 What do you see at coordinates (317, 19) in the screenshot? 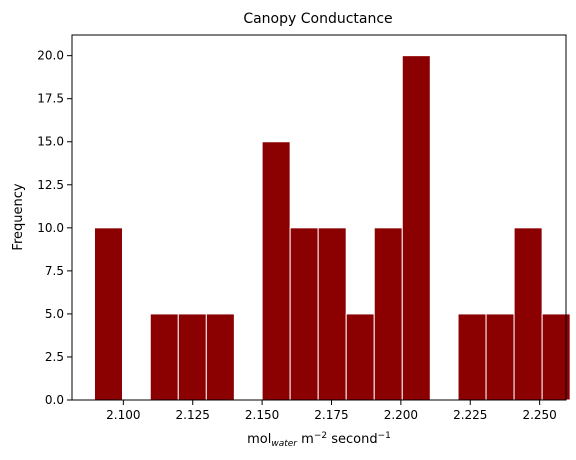
I see `chart-title: Canopy Conductance` at bounding box center [317, 19].